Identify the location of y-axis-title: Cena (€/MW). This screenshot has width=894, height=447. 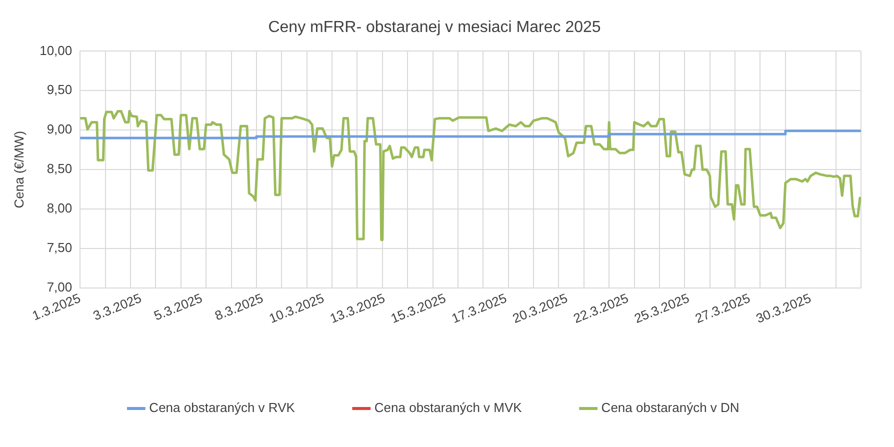
(18, 169).